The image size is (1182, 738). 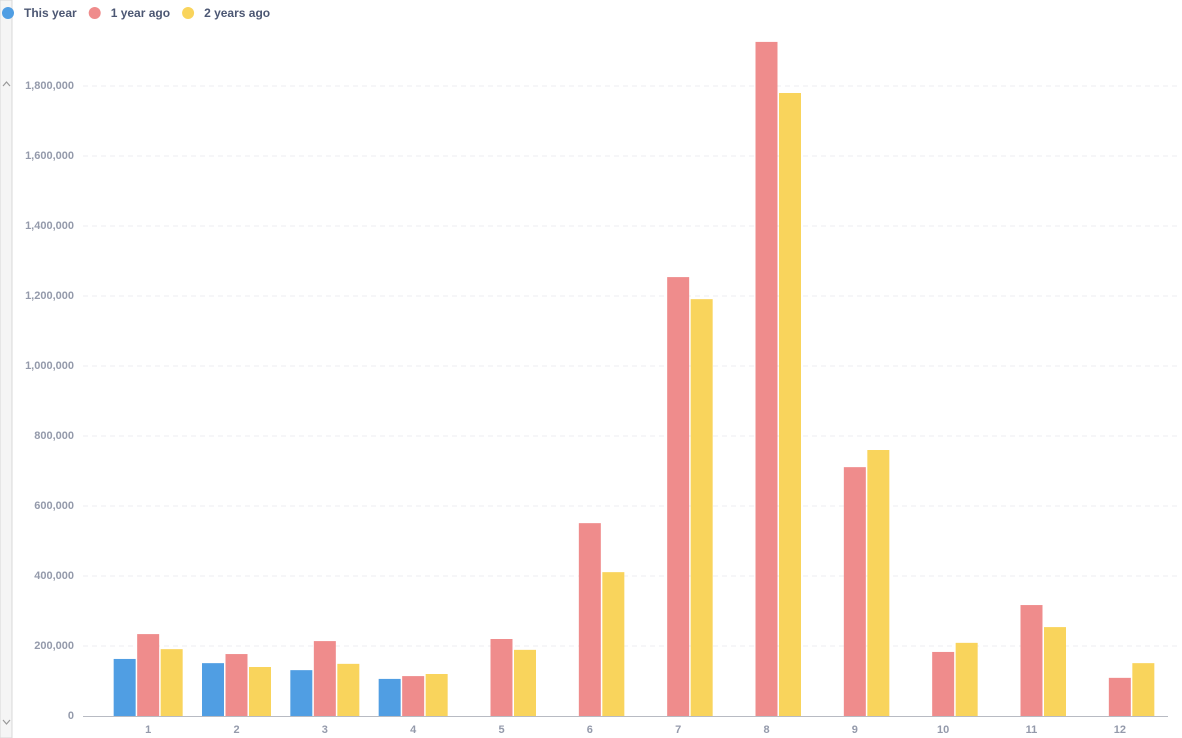 What do you see at coordinates (54, 646) in the screenshot?
I see `y-tick-label: 200,000` at bounding box center [54, 646].